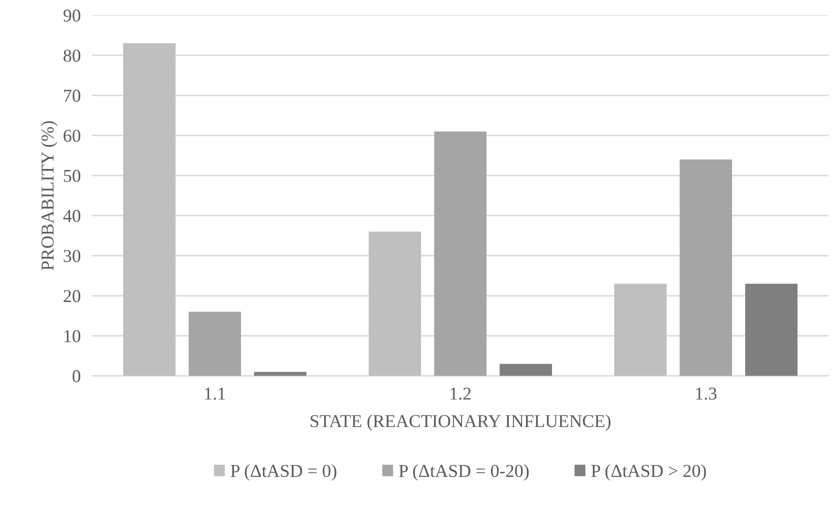  I want to click on x-axis-title: STATE (REACTIONARY INFLUENCE), so click(460, 422).